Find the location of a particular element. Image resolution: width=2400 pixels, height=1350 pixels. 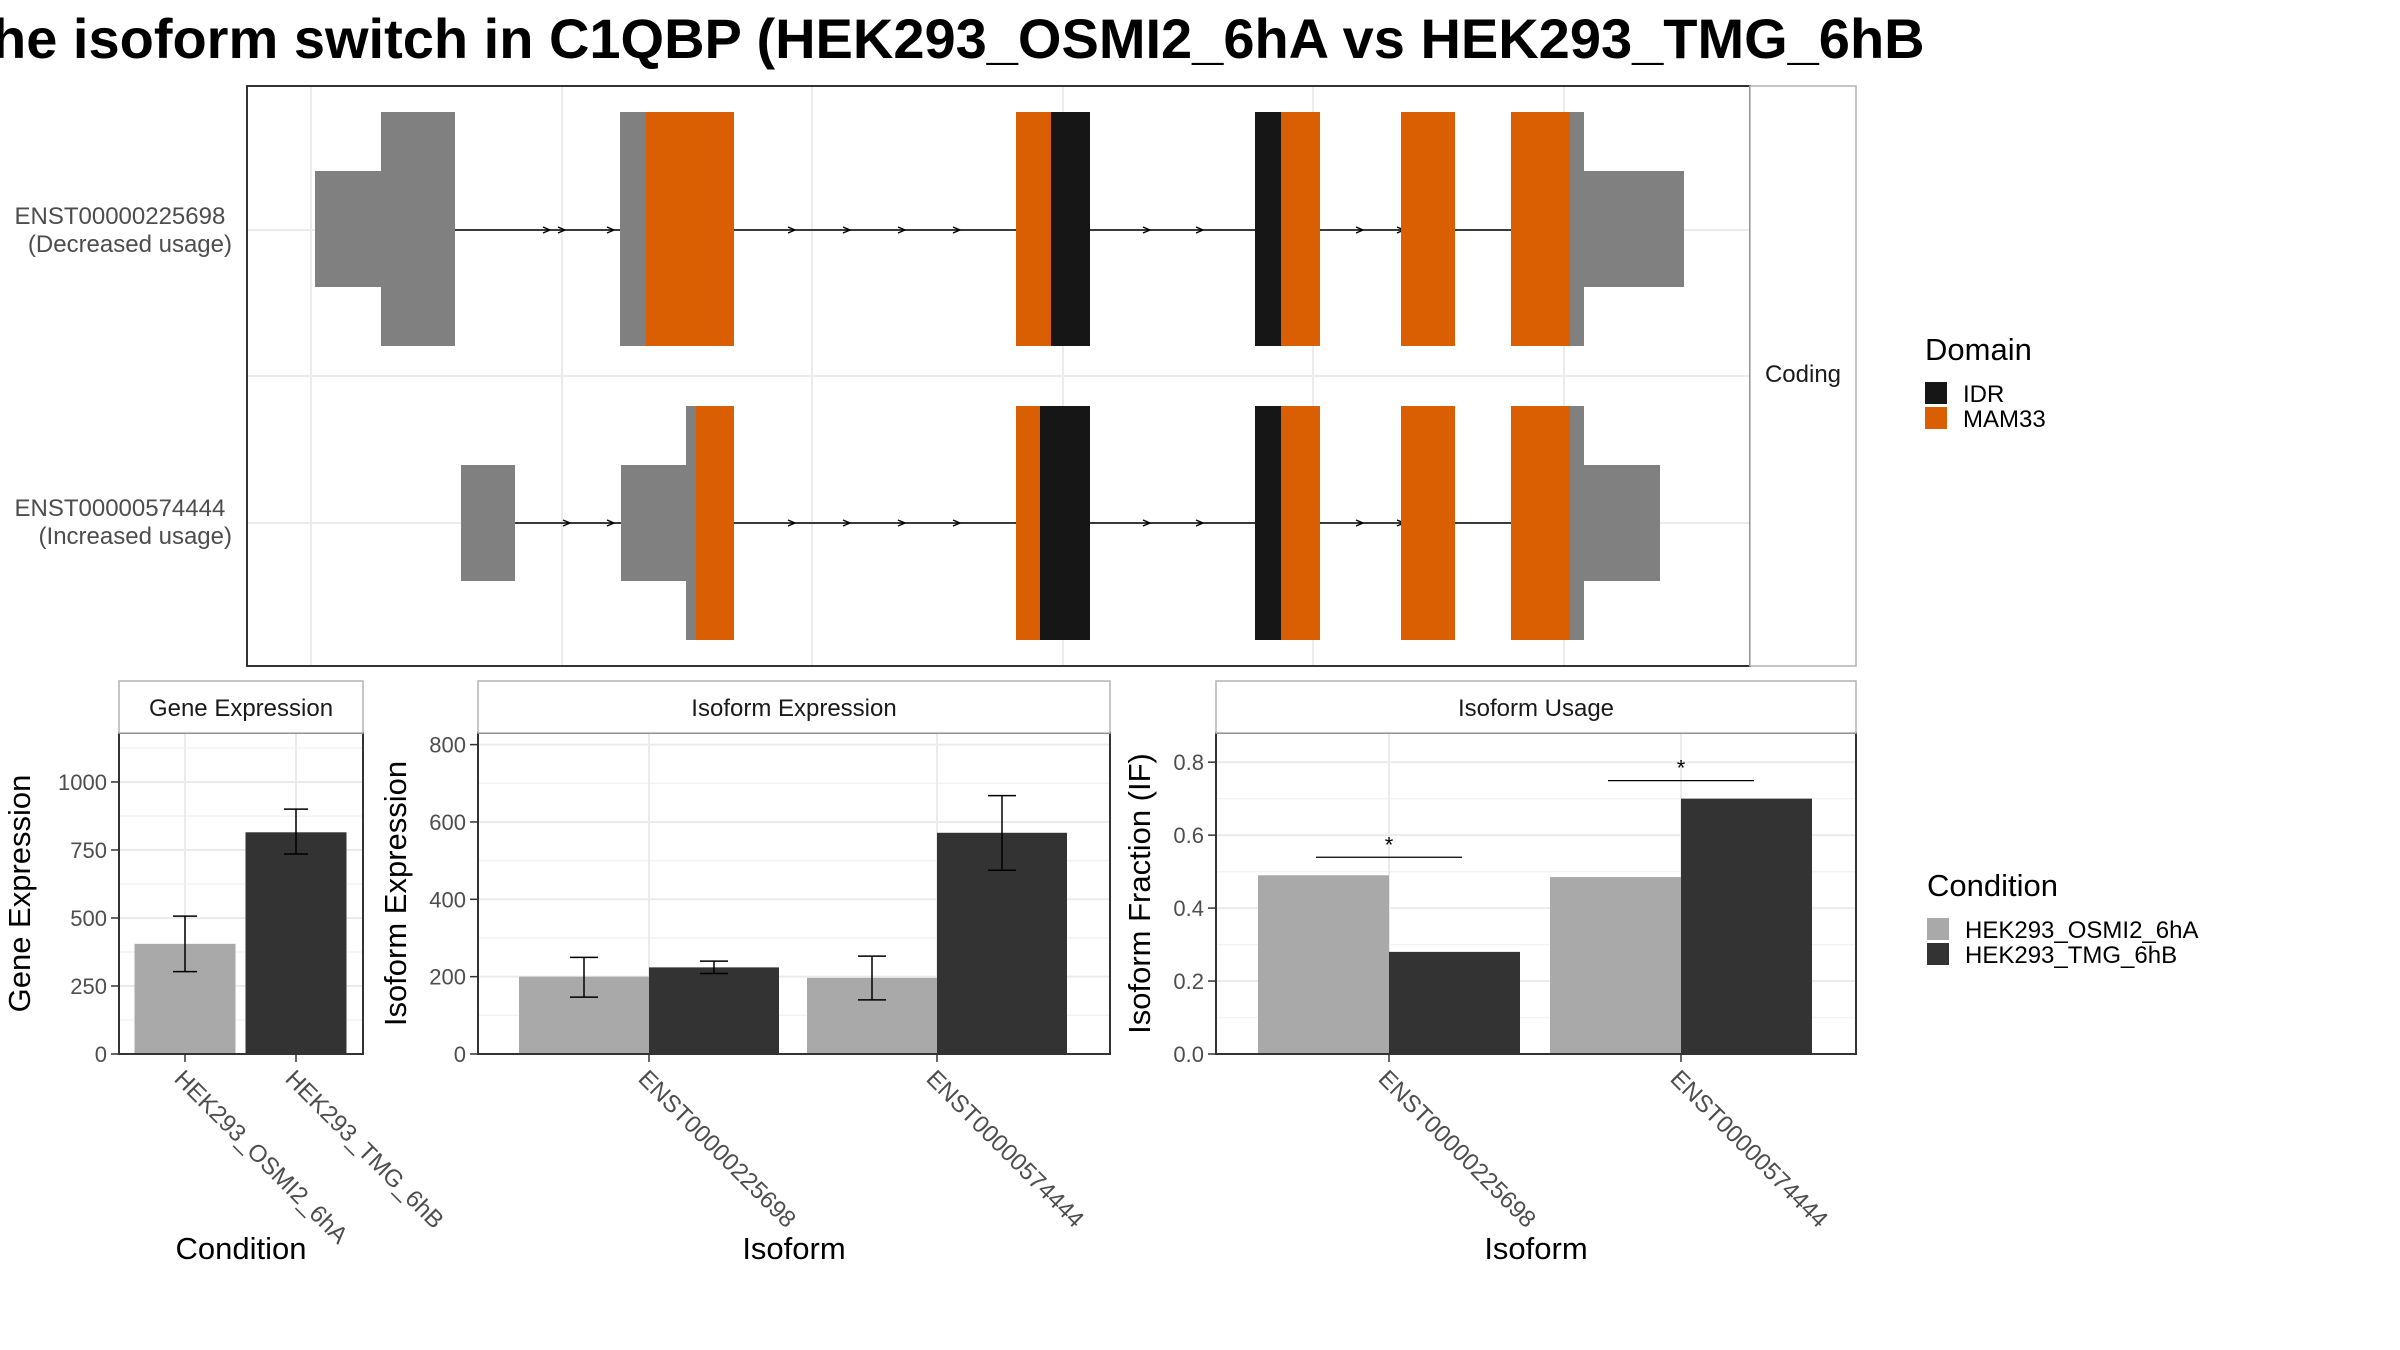

domain-legend: Domain IDR MAM33 is located at coordinates (1985, 382).